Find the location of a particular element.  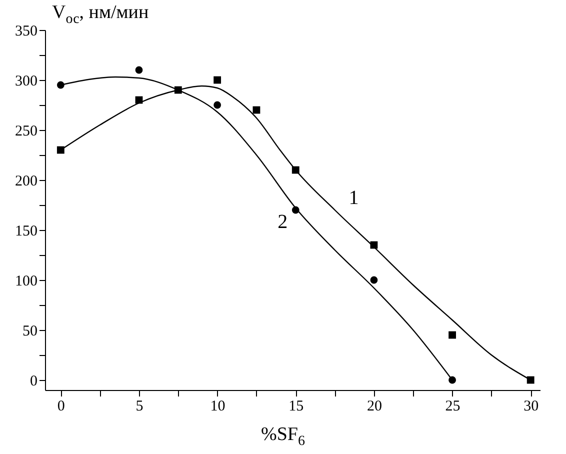

y-tick-label: 200 is located at coordinates (26, 182).